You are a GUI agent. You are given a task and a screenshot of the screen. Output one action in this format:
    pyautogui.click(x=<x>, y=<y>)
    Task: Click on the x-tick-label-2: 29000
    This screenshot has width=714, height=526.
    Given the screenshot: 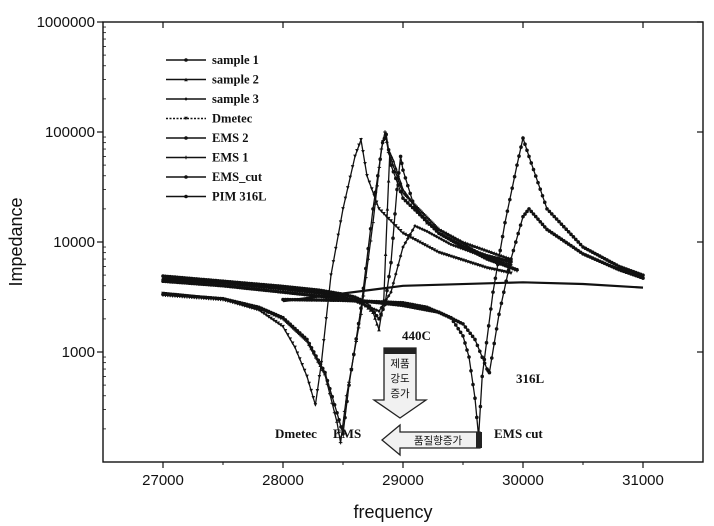 What is the action you would take?
    pyautogui.click(x=403, y=480)
    